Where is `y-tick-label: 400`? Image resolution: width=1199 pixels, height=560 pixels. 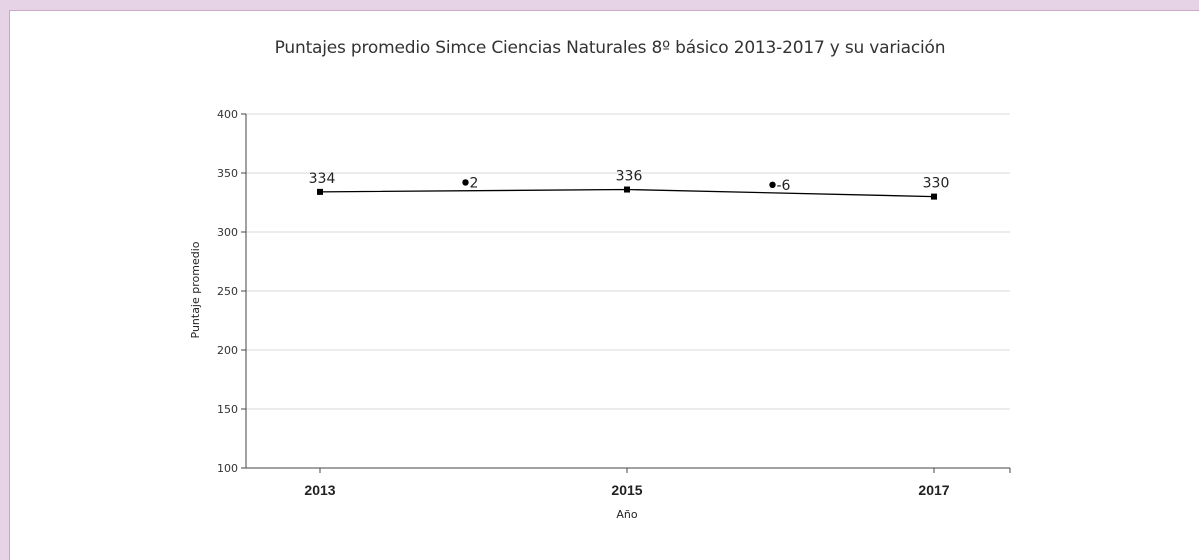
y-tick-label: 400 is located at coordinates (227, 114).